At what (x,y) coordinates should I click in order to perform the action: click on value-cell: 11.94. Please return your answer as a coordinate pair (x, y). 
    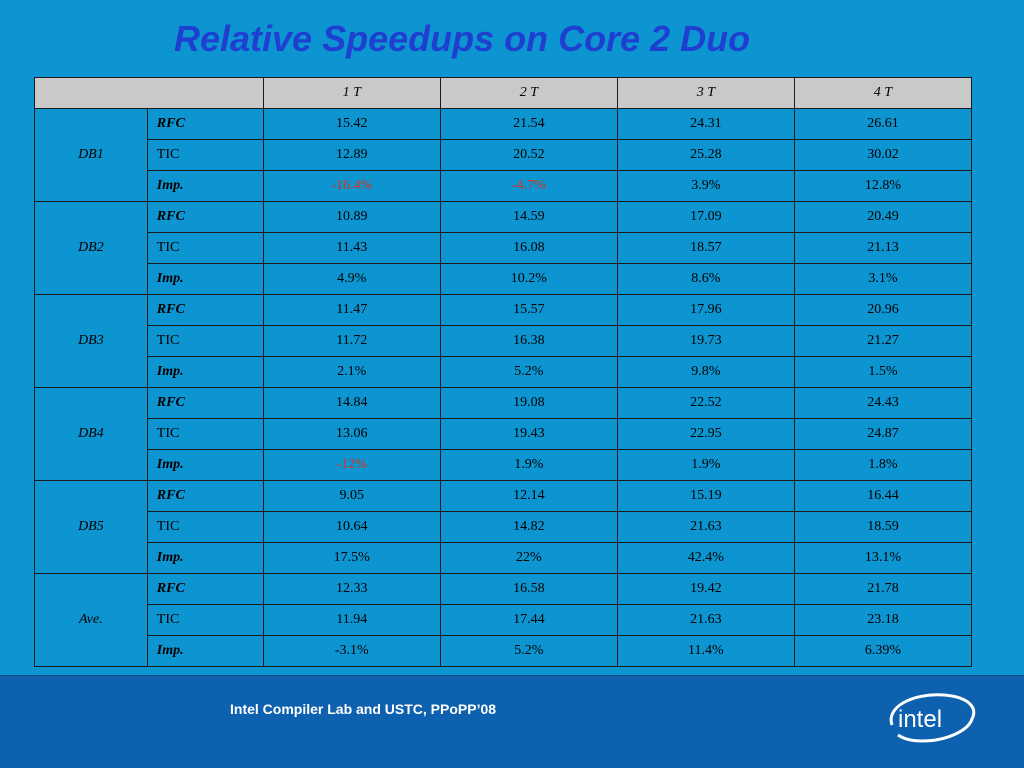
    Looking at the image, I should click on (351, 620).